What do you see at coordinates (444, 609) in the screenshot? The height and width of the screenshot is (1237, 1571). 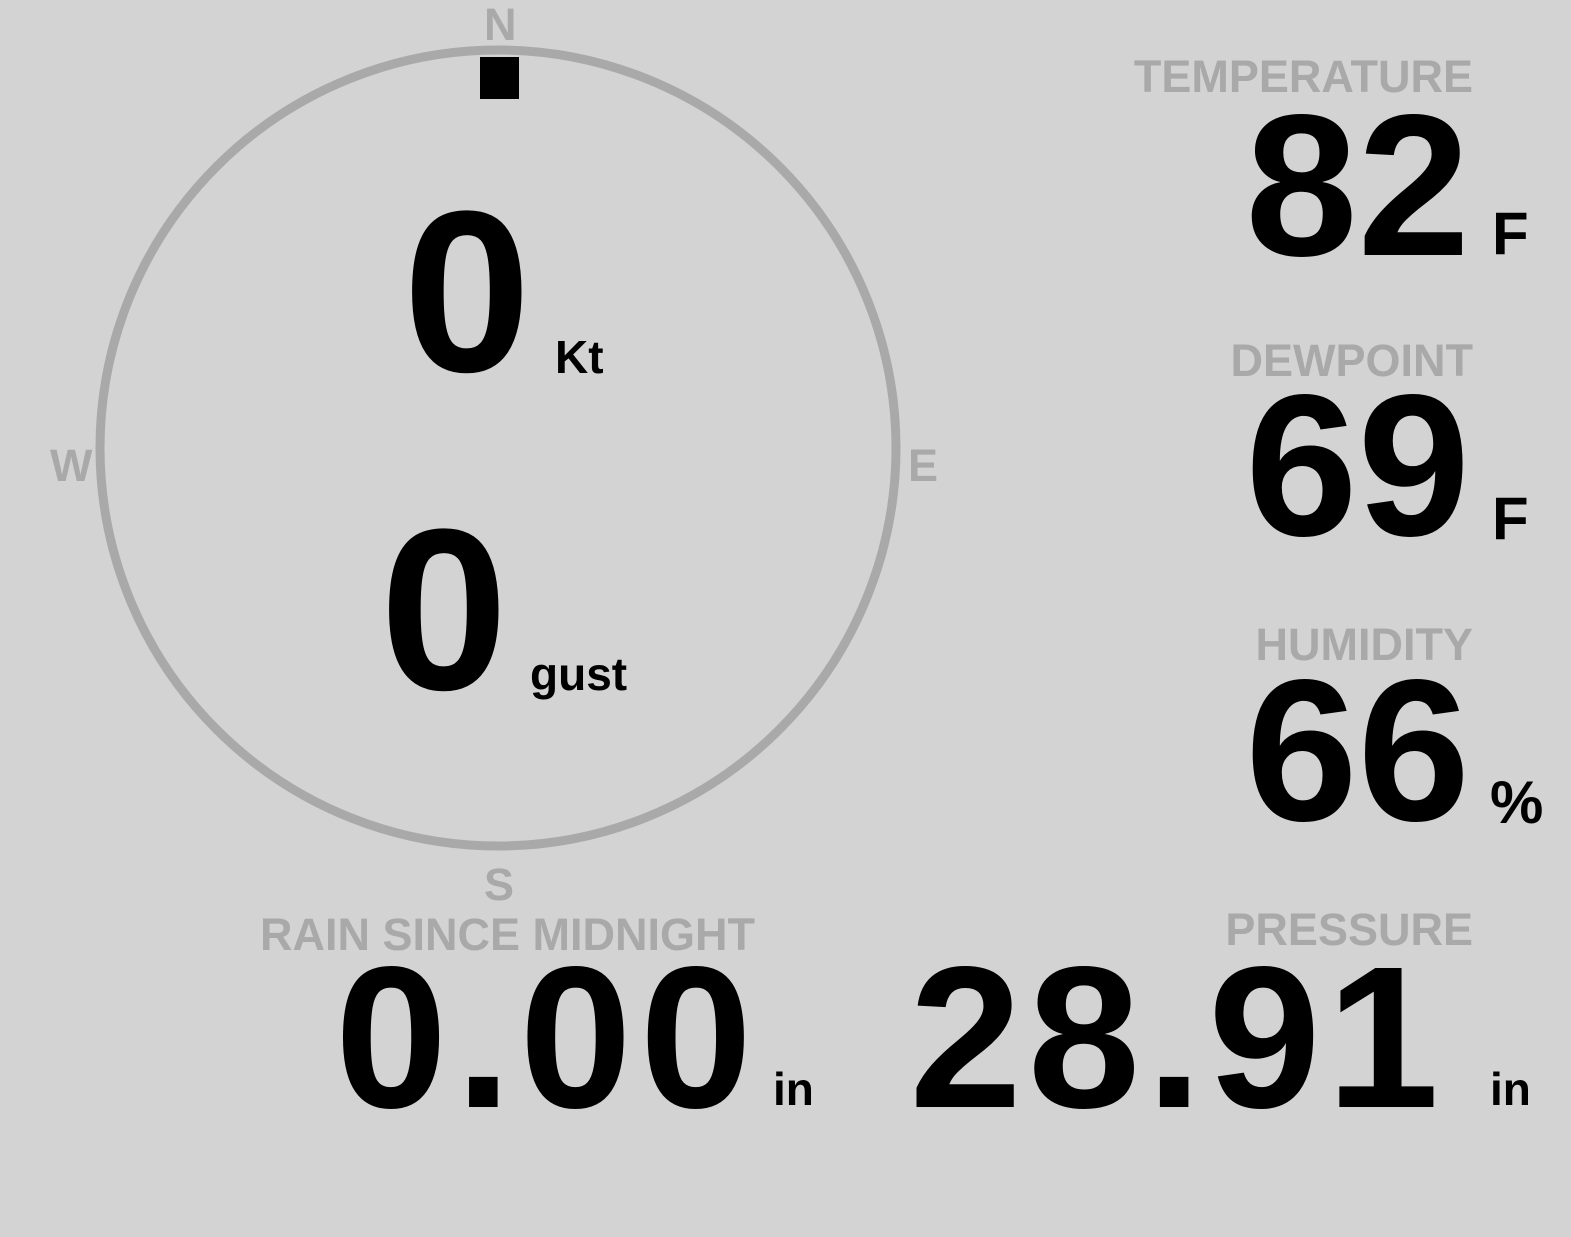 I see `wind-gust-value: 0` at bounding box center [444, 609].